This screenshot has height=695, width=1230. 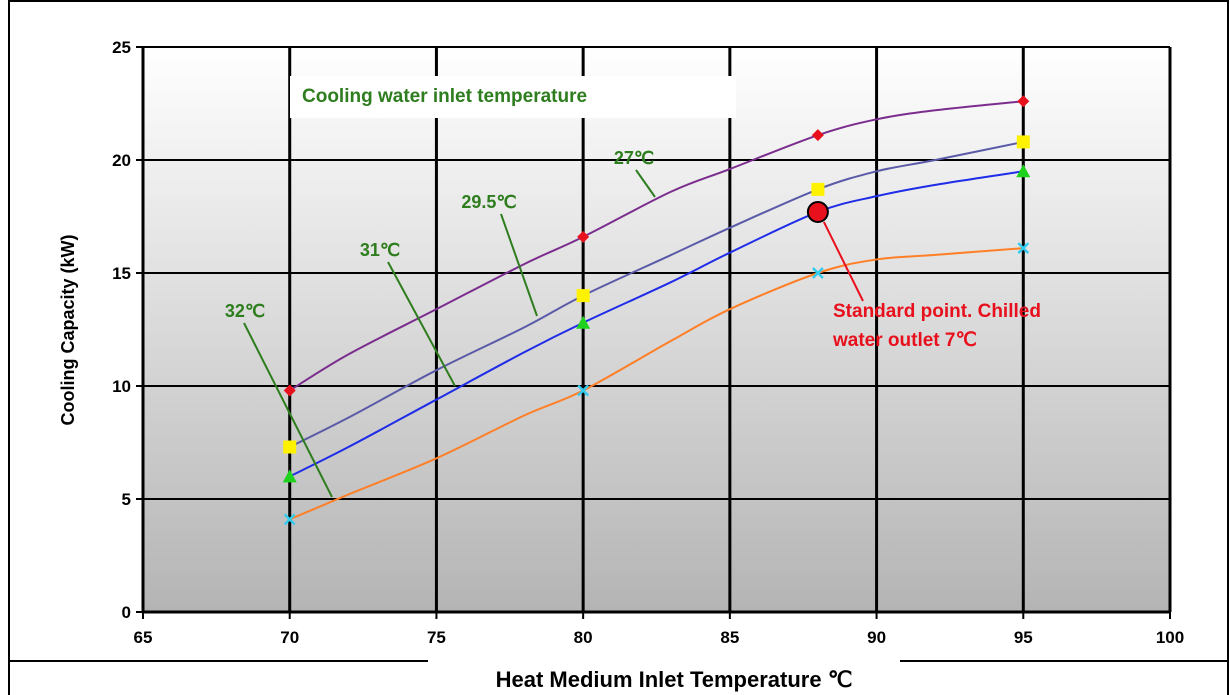 What do you see at coordinates (904, 340) in the screenshot?
I see `annotation-text-line2: water outlet 7℃` at bounding box center [904, 340].